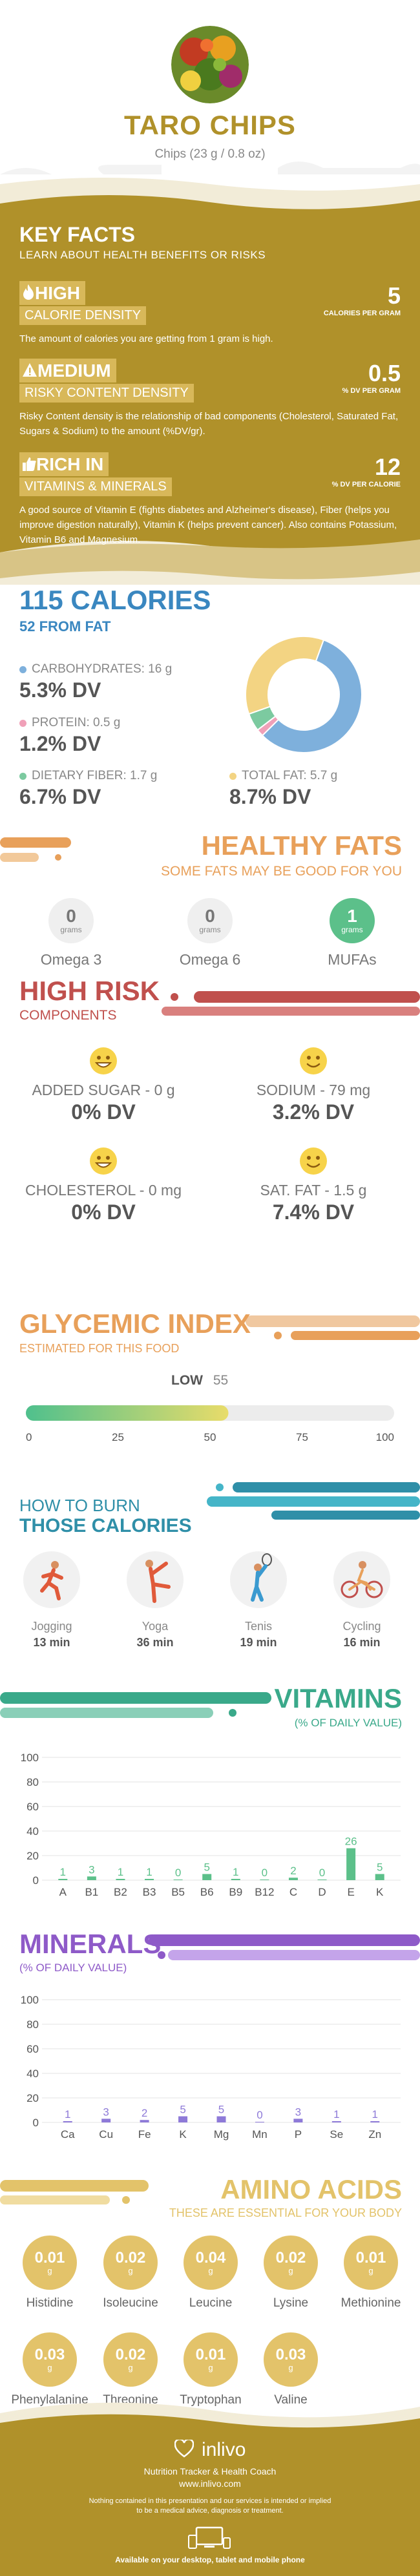 Image resolution: width=420 pixels, height=2576 pixels. What do you see at coordinates (22, 723) in the screenshot?
I see `protein-dot` at bounding box center [22, 723].